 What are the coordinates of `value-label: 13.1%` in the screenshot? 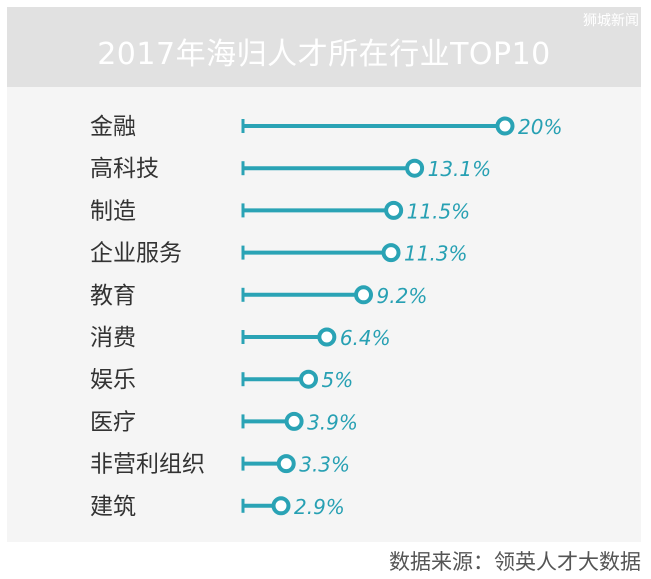 It's located at (460, 169).